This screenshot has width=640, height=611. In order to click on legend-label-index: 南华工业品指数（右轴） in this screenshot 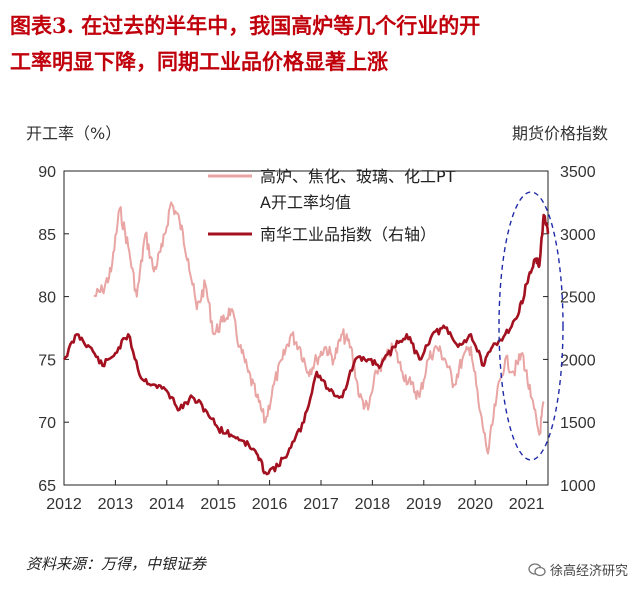, I will do `click(348, 234)`.